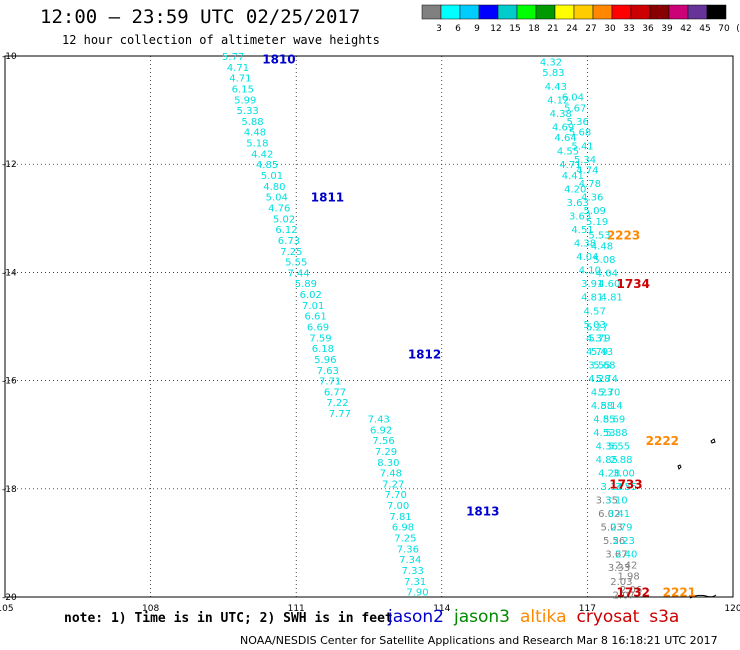 The image size is (740, 650). I want to click on swh-value-label: 3.10, so click(616, 501).